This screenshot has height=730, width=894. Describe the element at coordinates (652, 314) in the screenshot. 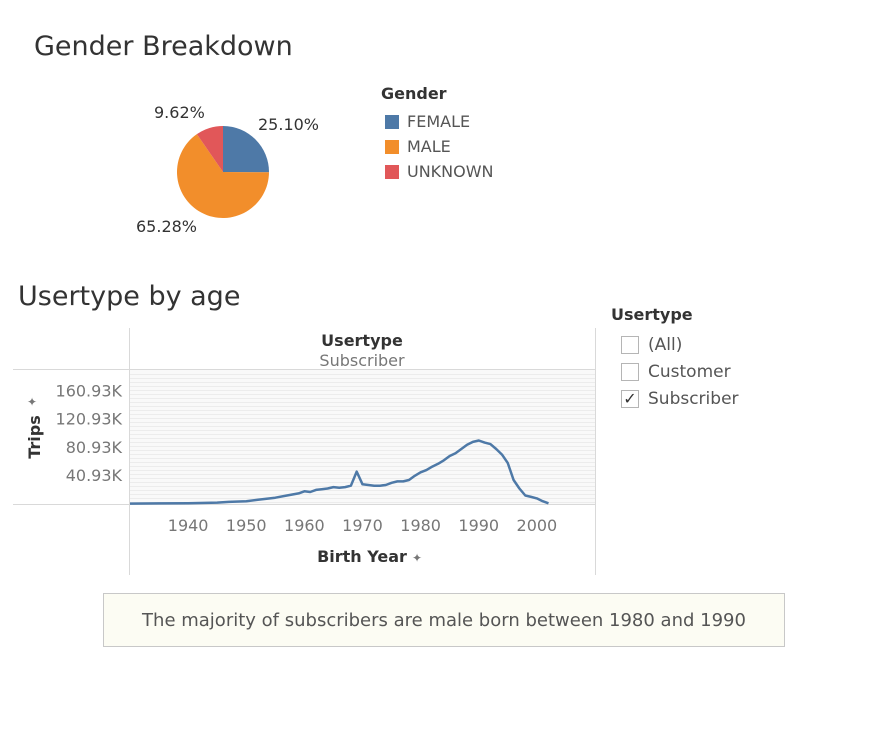

I see `usertype-filter-title: Usertype` at that location.